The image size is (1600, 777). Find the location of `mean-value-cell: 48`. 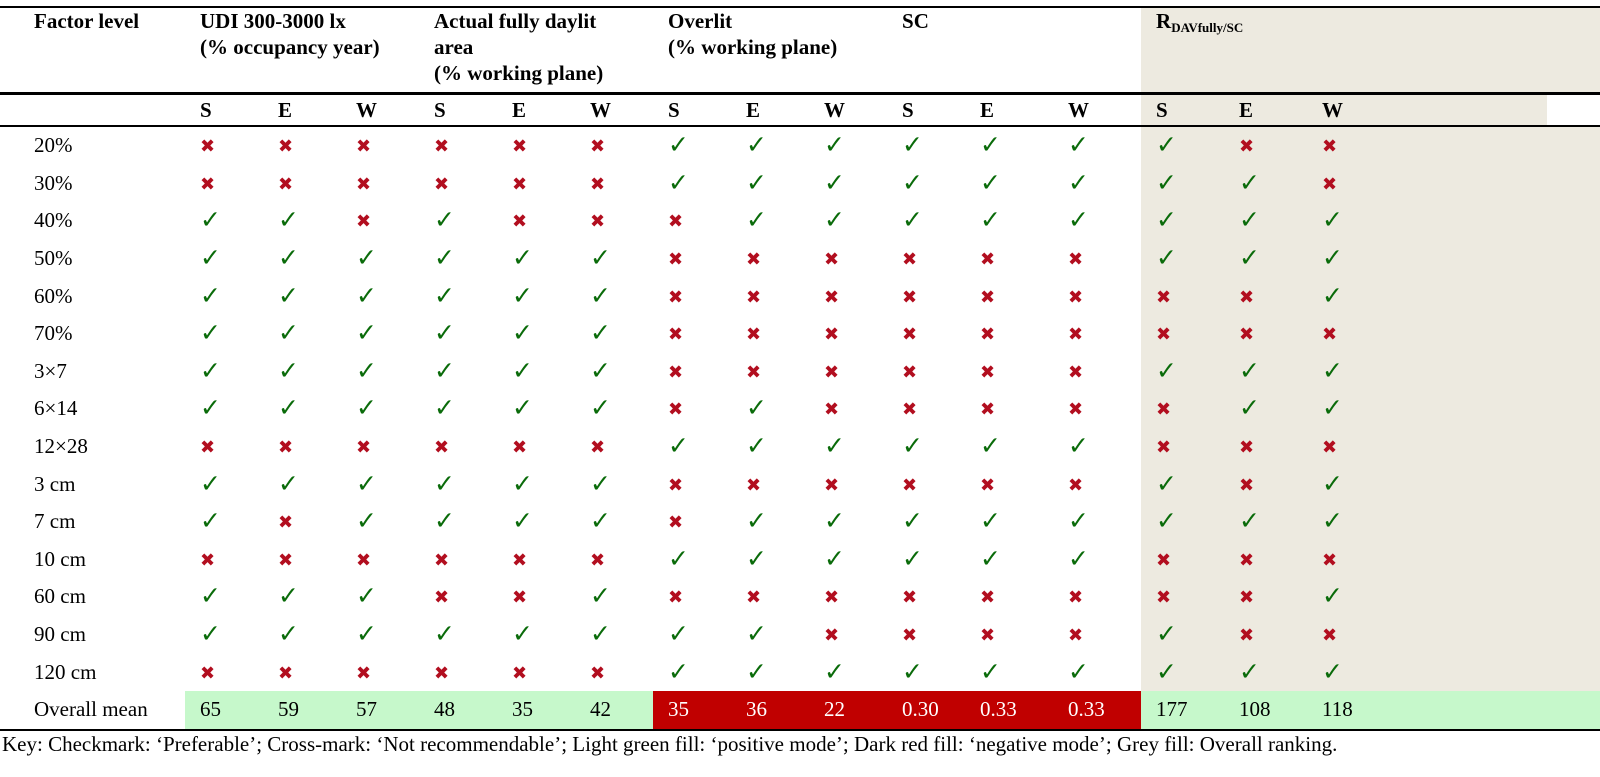

mean-value-cell: 48 is located at coordinates (458, 710).